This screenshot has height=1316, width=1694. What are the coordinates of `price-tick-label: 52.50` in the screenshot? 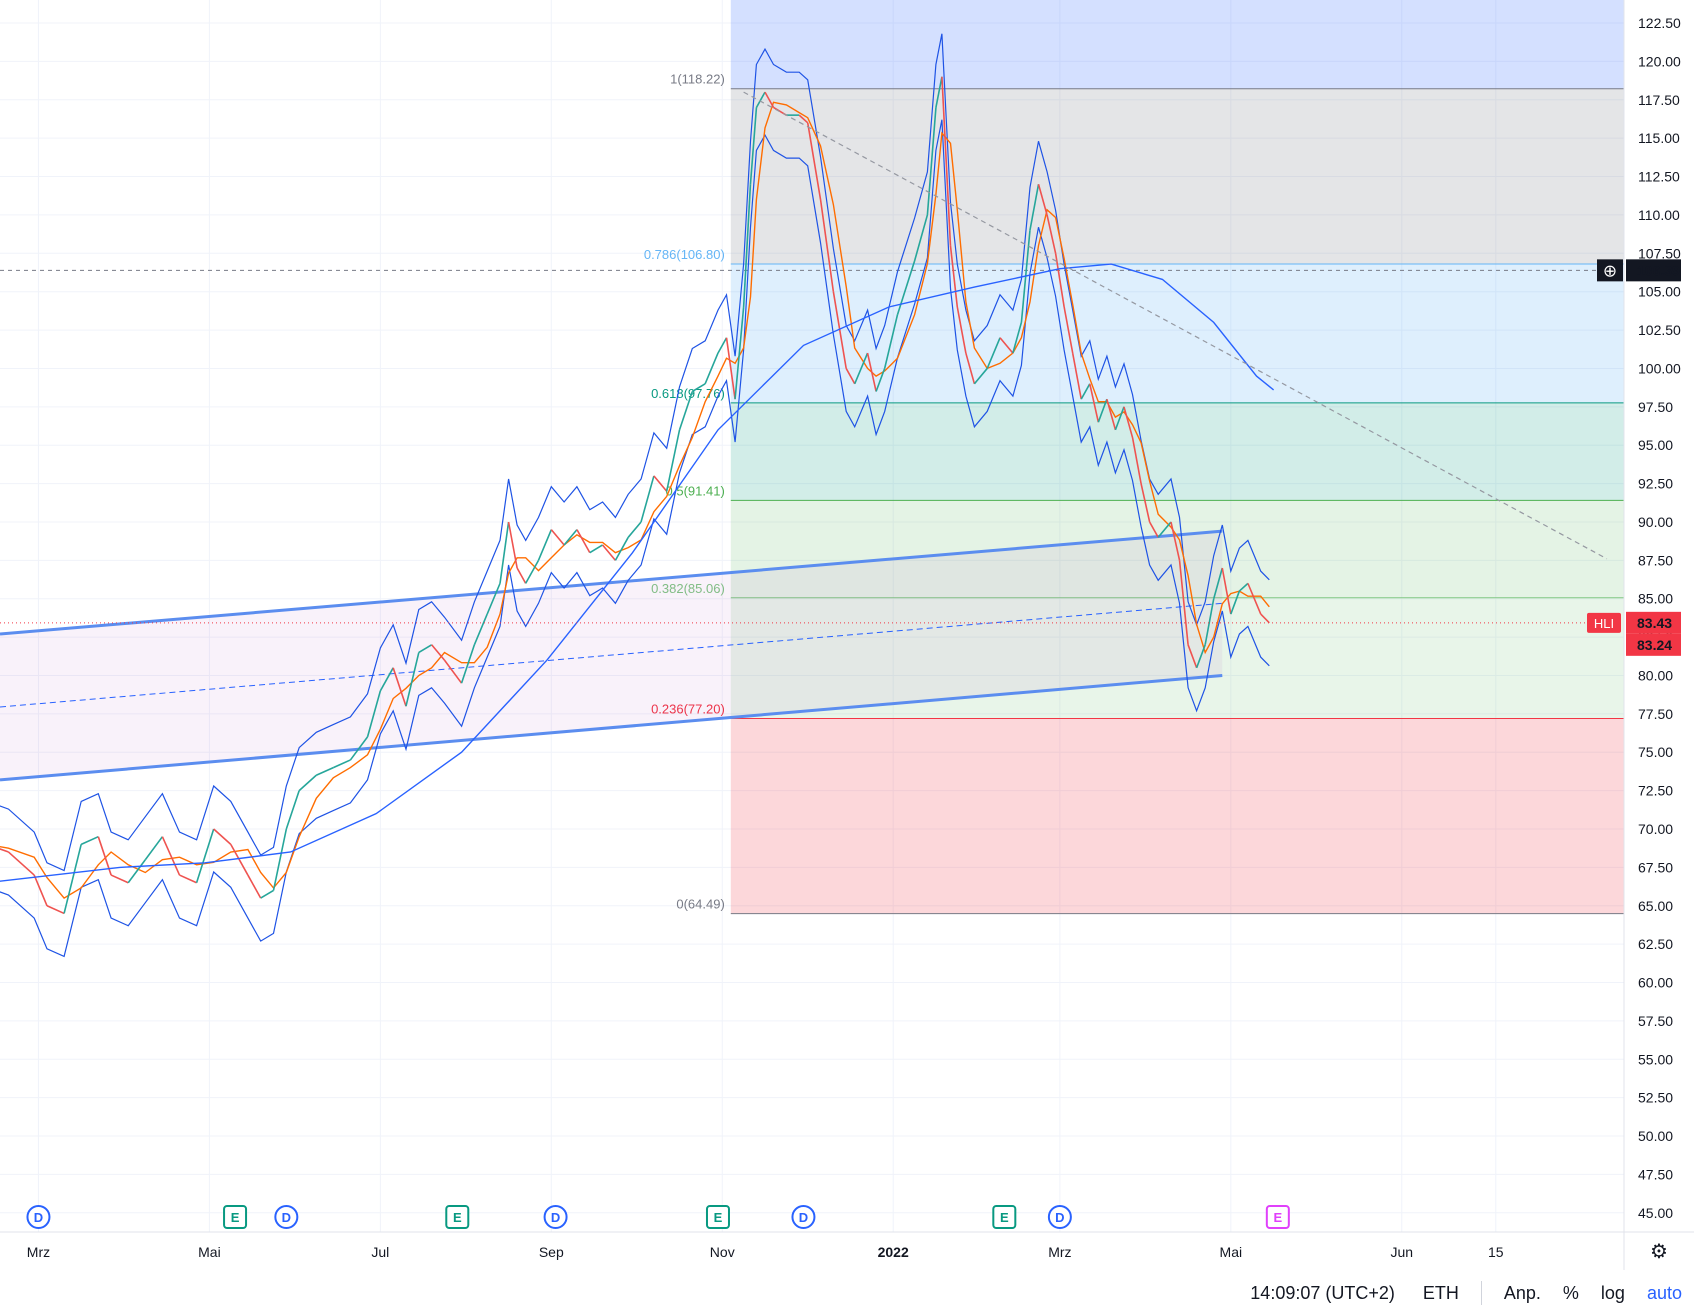 It's located at (1655, 1098).